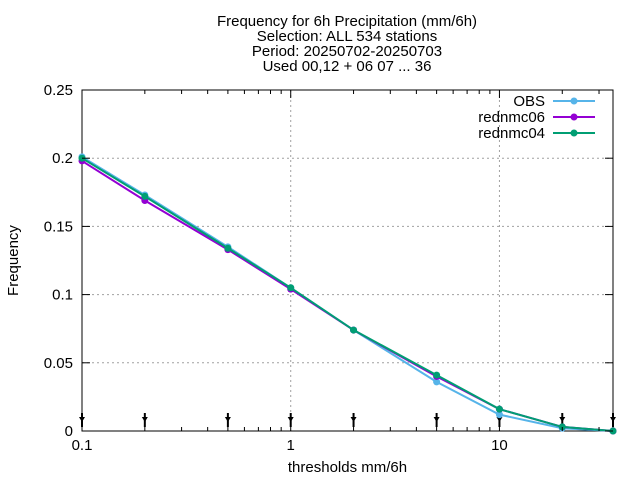  Describe the element at coordinates (69, 431) in the screenshot. I see `y-tick-label: 0` at that location.